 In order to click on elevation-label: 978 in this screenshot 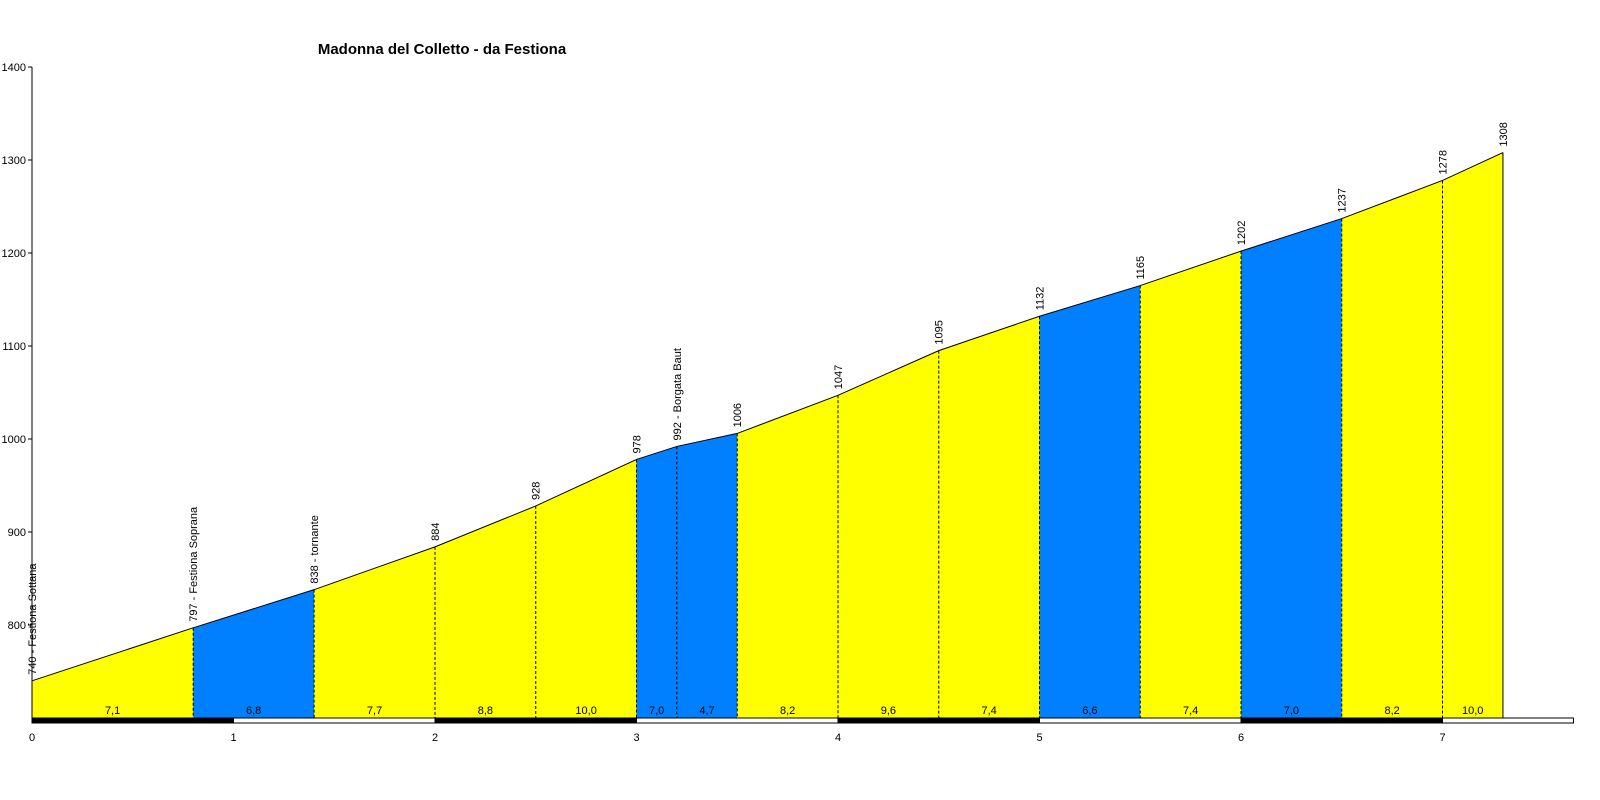, I will do `click(638, 444)`.